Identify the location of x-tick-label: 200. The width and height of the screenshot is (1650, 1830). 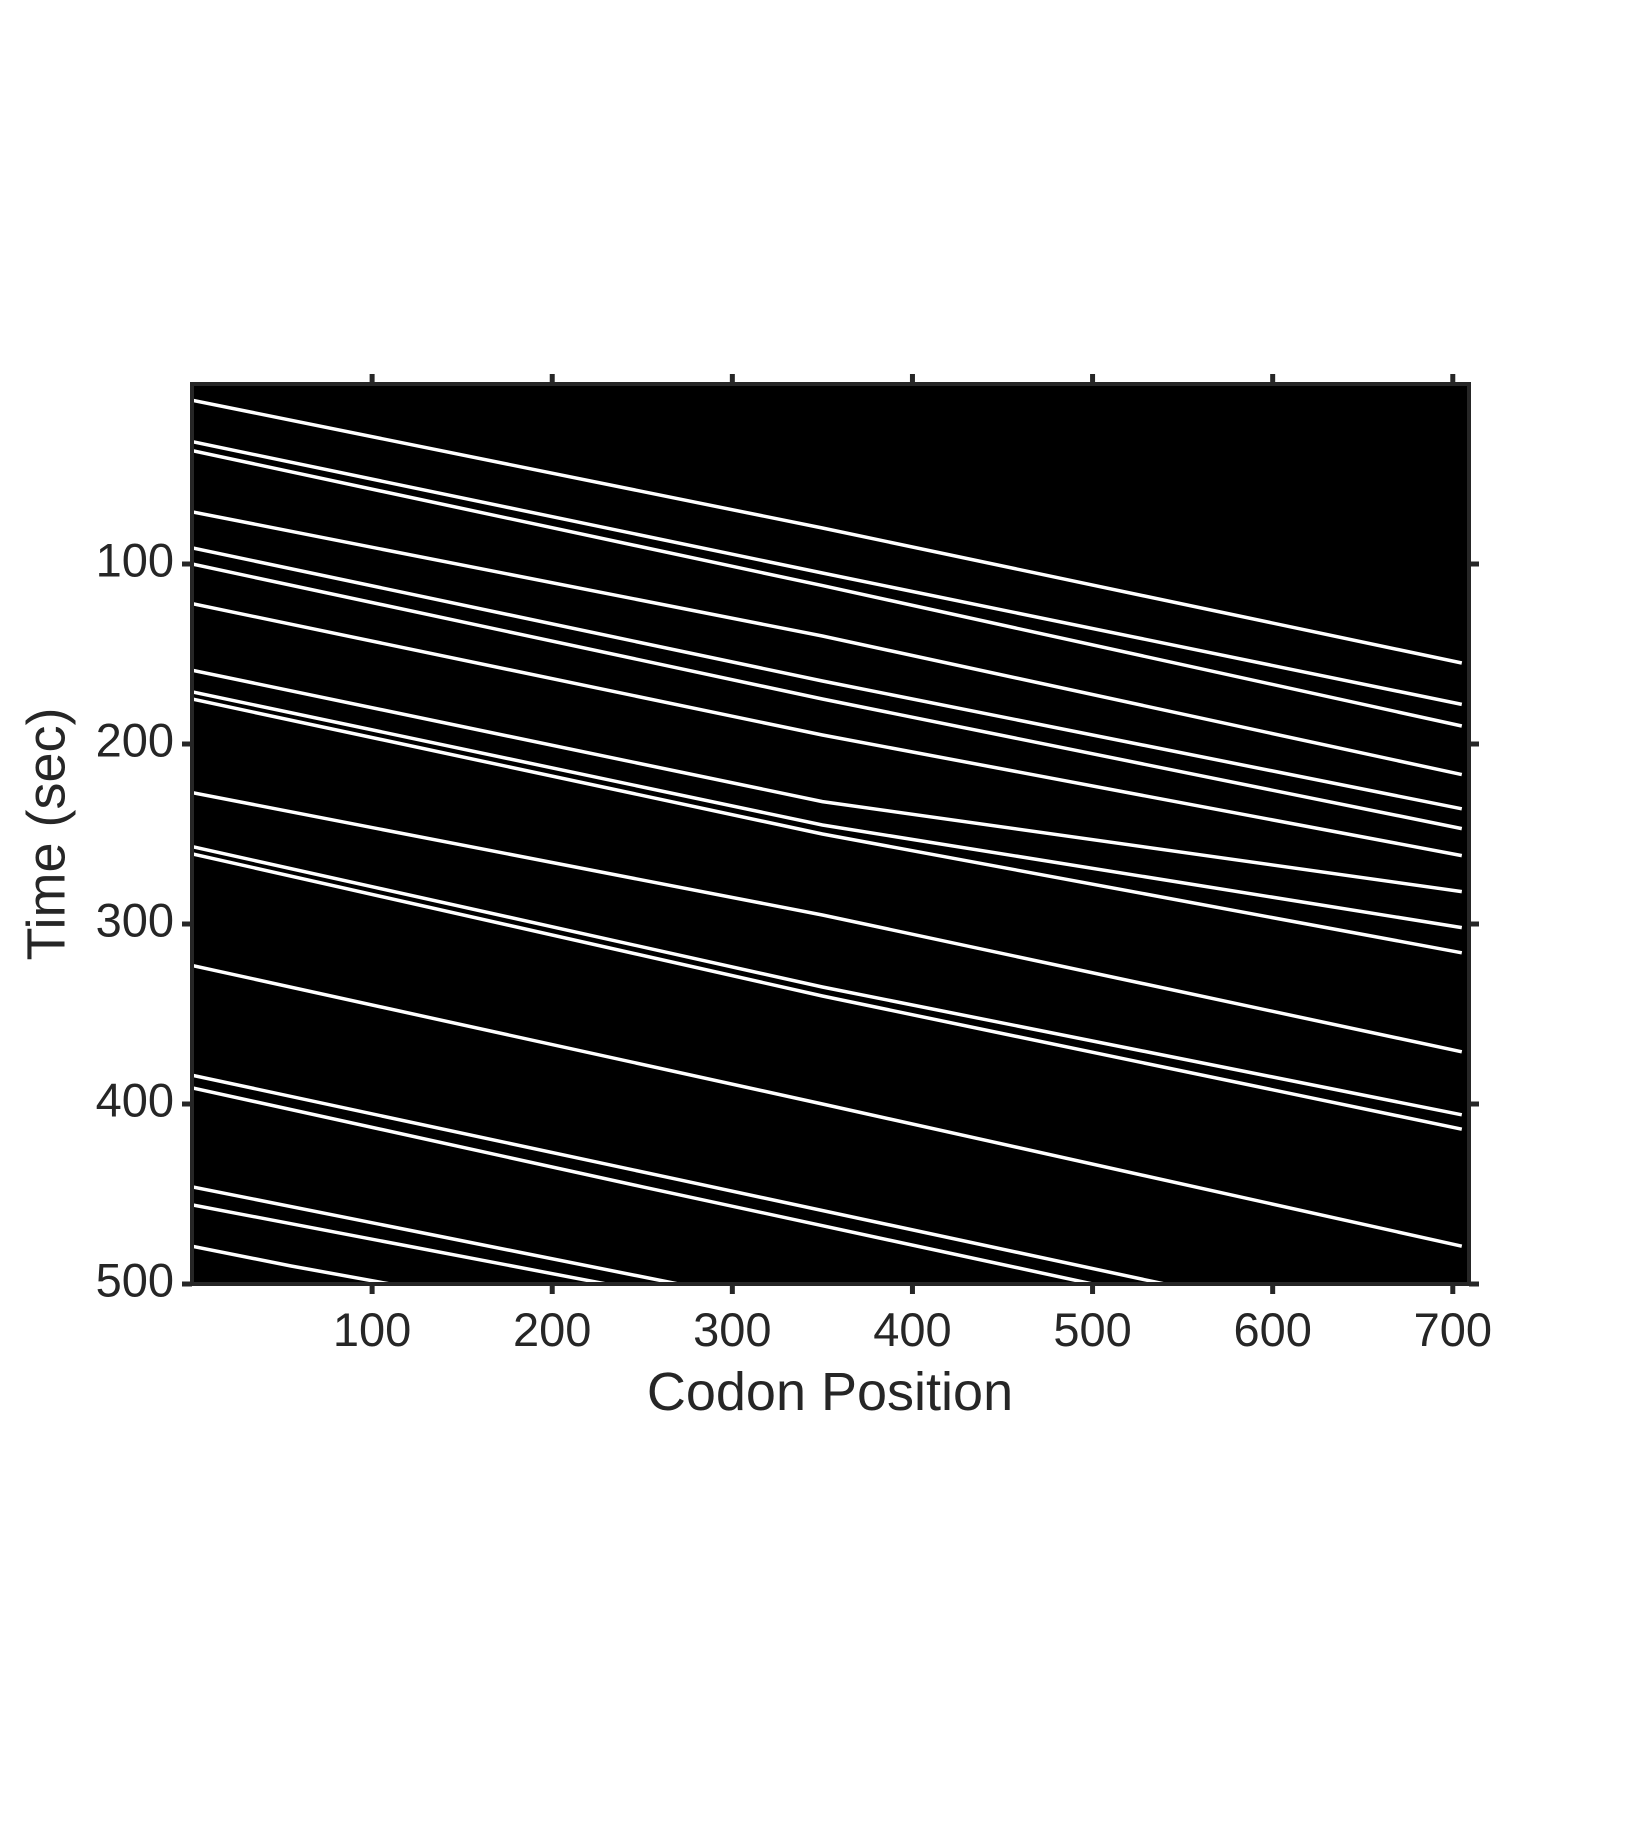
(552, 1329).